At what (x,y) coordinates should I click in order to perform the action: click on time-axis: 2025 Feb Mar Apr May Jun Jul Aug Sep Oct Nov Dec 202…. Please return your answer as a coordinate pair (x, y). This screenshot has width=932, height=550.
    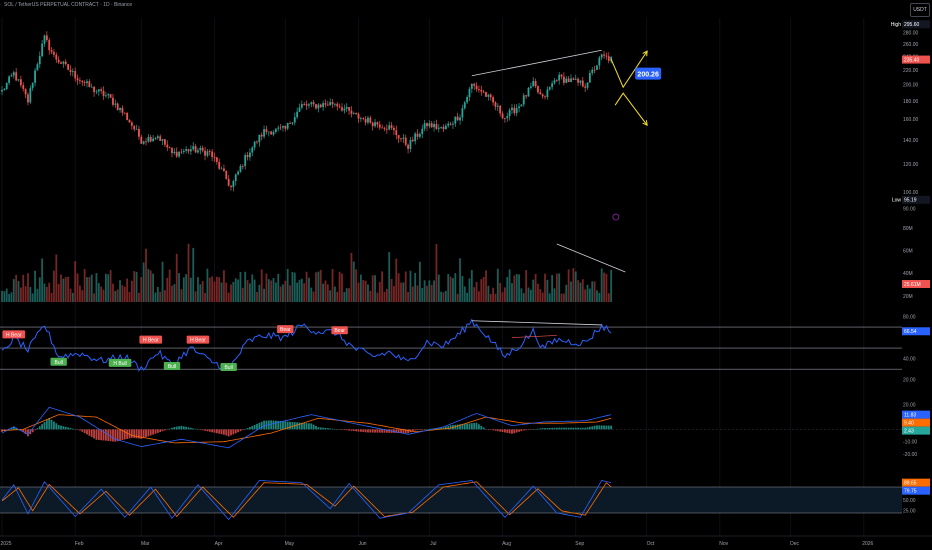
    Looking at the image, I should click on (466, 541).